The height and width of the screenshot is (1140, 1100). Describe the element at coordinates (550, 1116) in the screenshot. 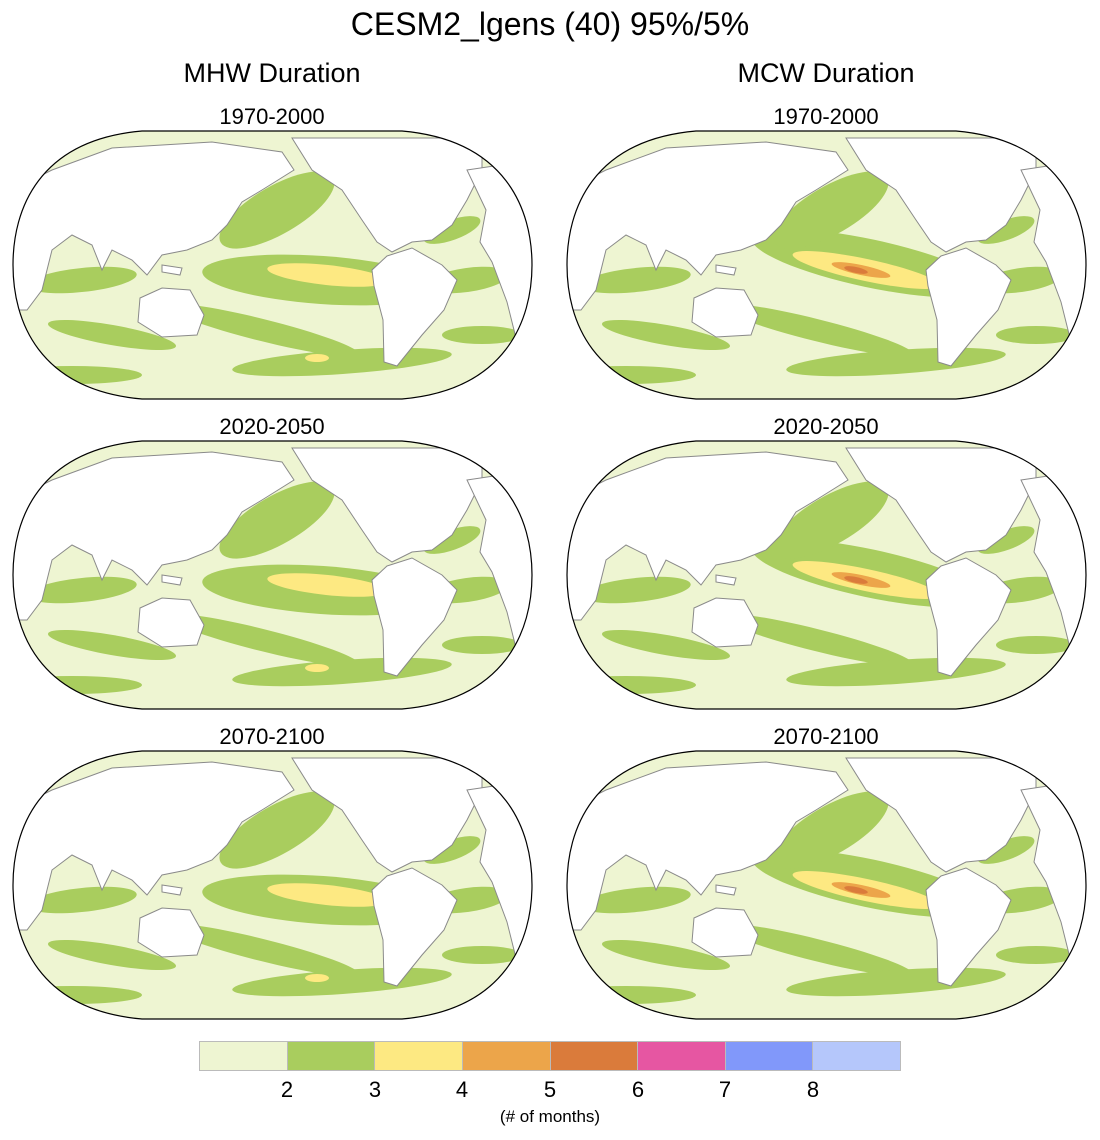

I see `colorbar-label: (# of months)` at that location.